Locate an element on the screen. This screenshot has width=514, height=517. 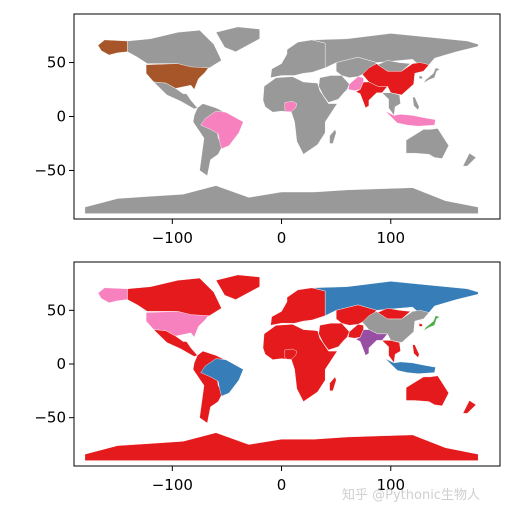
watermark: 知乎 @Pythonic生物人 is located at coordinates (411, 495).